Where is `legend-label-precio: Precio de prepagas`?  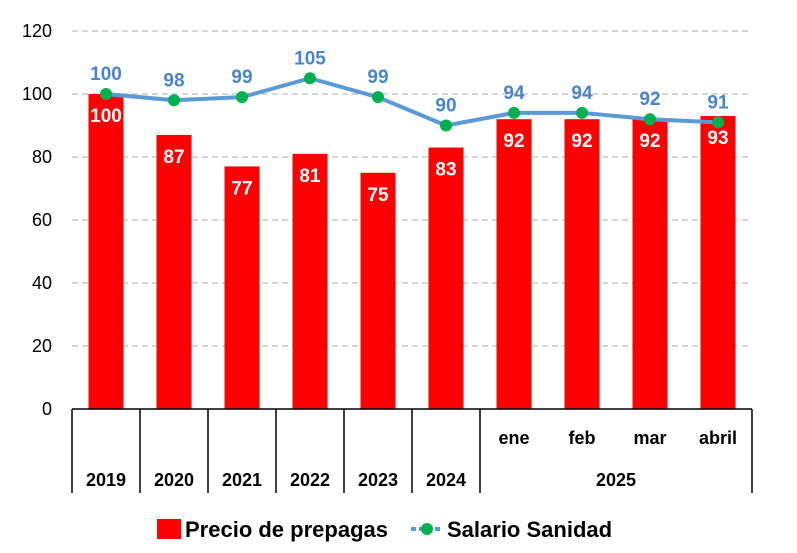 legend-label-precio: Precio de prepagas is located at coordinates (286, 529).